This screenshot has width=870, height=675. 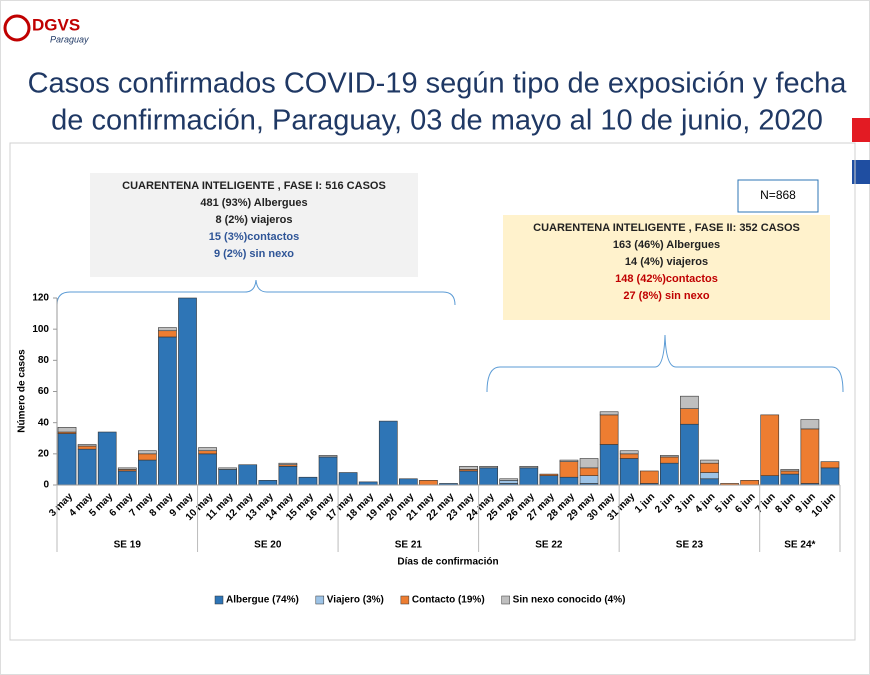 I want to click on week-label: SE 23, so click(x=690, y=545).